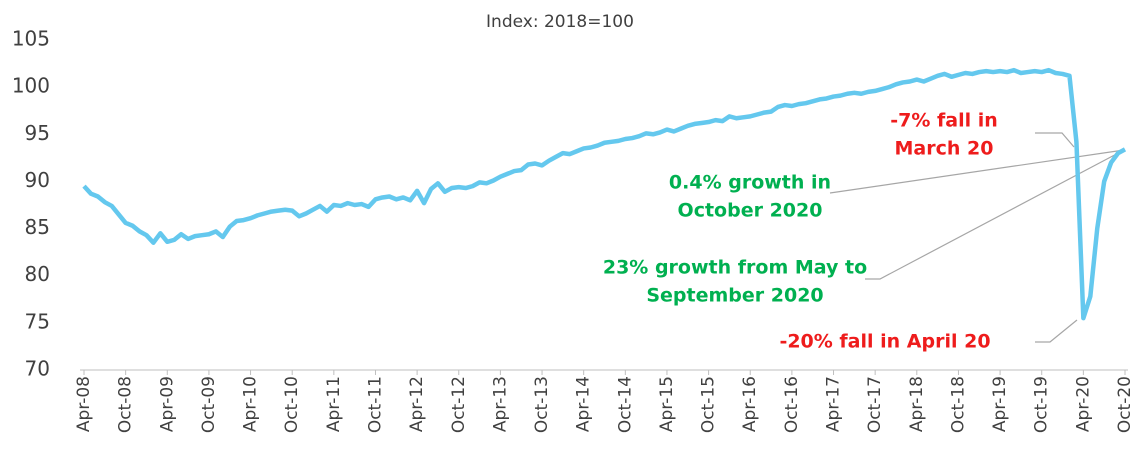  Describe the element at coordinates (792, 404) in the screenshot. I see `x-tick-label: Oct-16` at that location.